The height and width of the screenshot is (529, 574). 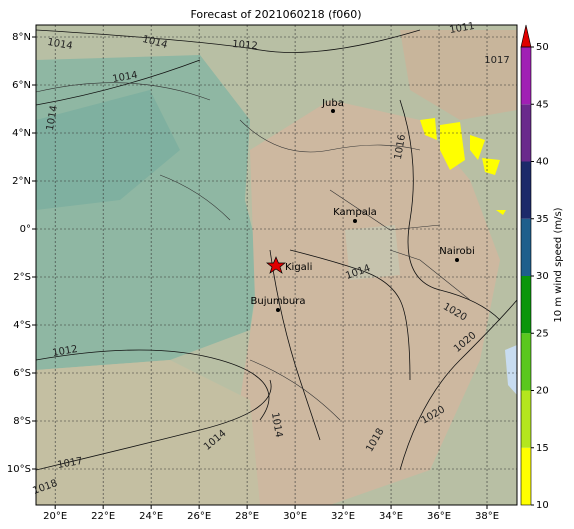 What do you see at coordinates (355, 212) in the screenshot?
I see `city-label: Kampala` at bounding box center [355, 212].